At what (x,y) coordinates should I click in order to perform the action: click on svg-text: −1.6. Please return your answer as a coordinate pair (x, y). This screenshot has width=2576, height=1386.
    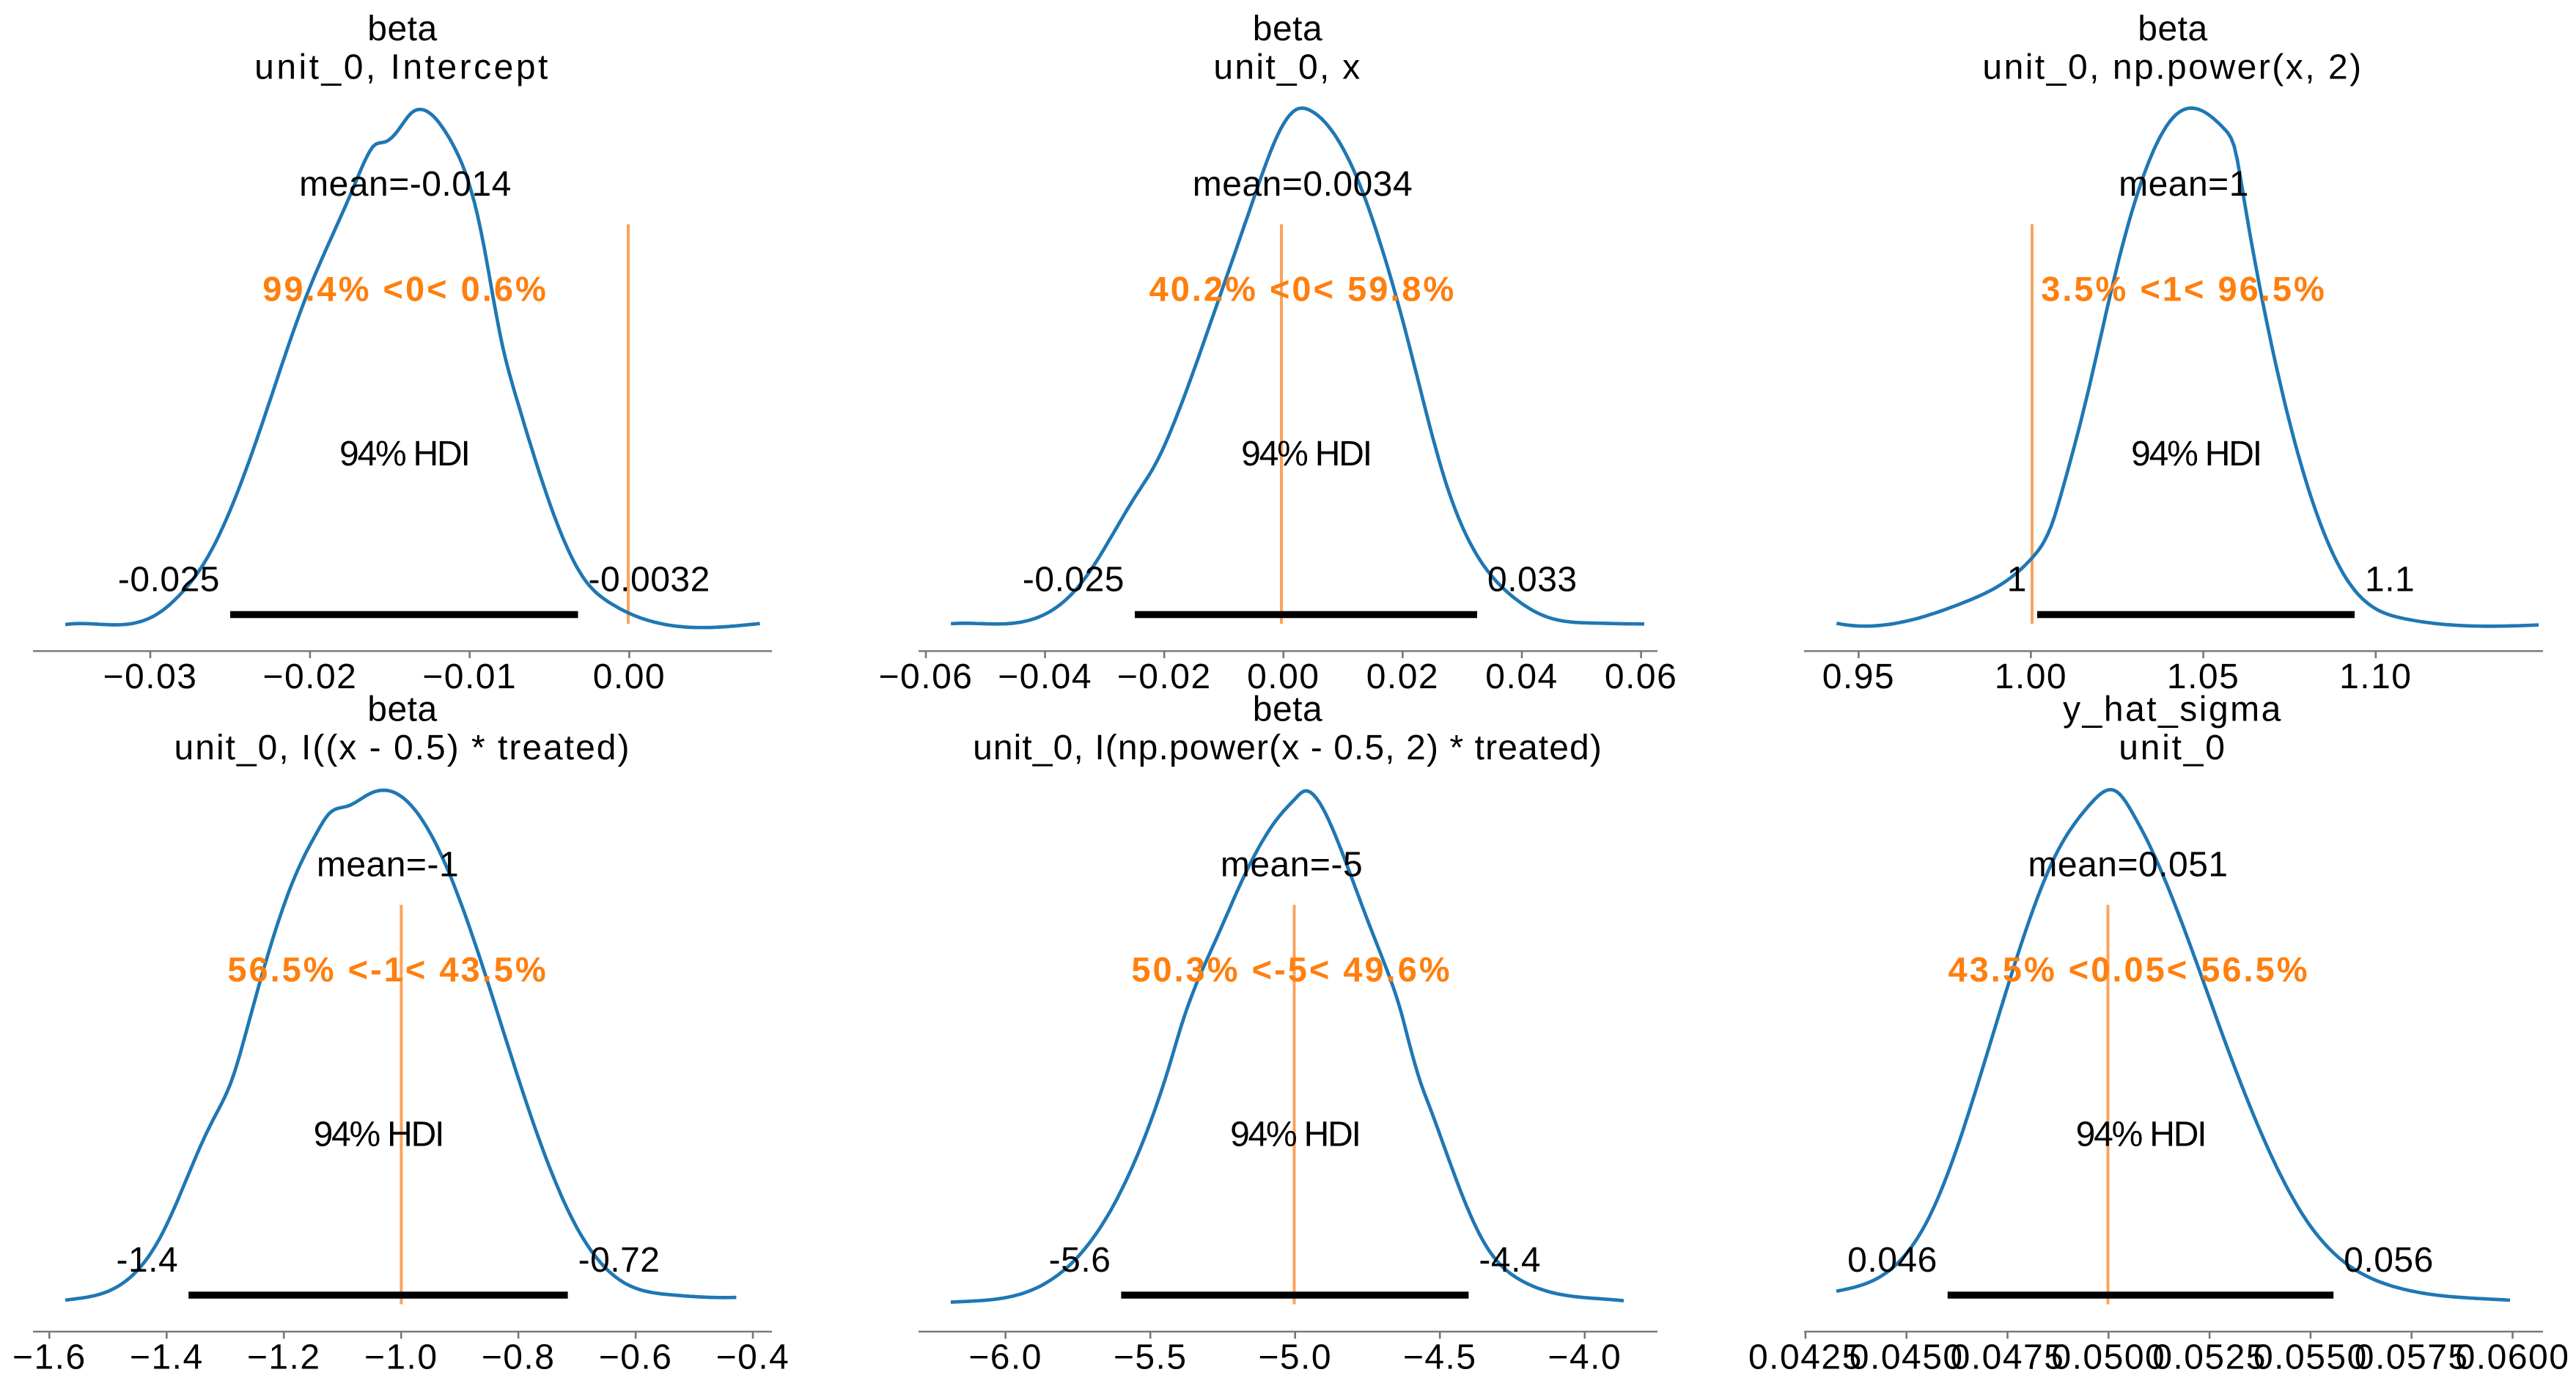
    Looking at the image, I should click on (49, 1357).